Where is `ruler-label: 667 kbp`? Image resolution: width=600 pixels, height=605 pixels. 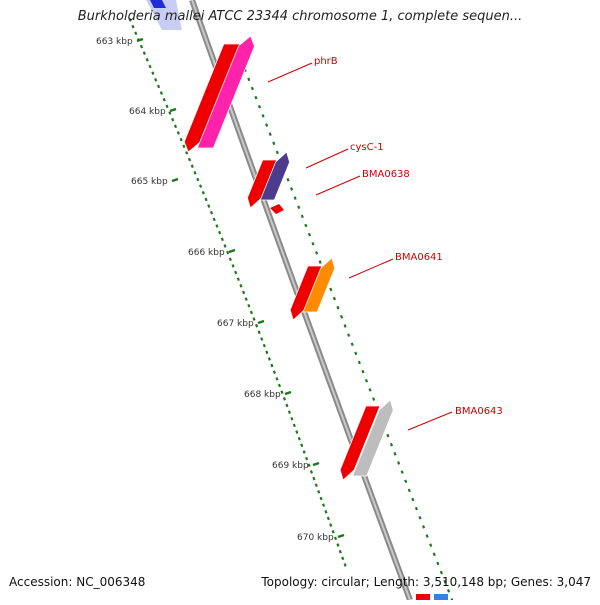
ruler-label: 667 kbp is located at coordinates (235, 324).